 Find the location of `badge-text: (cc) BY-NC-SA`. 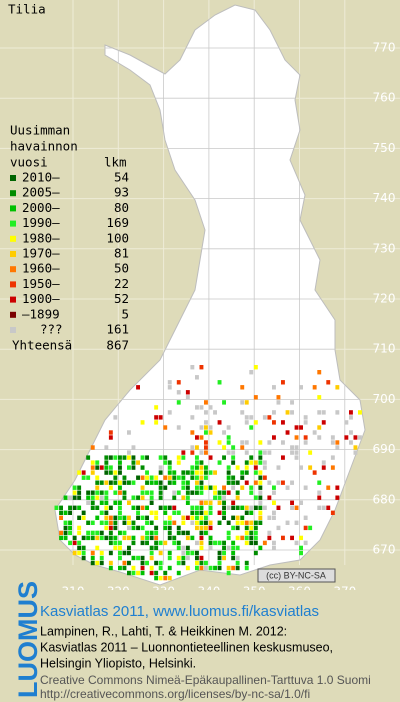

badge-text: (cc) BY-NC-SA is located at coordinates (296, 575).